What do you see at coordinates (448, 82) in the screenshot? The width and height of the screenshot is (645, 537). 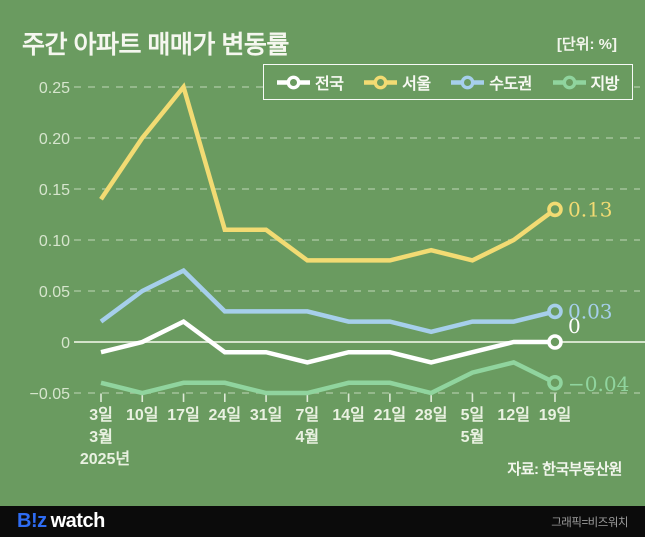 I see `legend: 전국 서울 수도권 지방` at bounding box center [448, 82].